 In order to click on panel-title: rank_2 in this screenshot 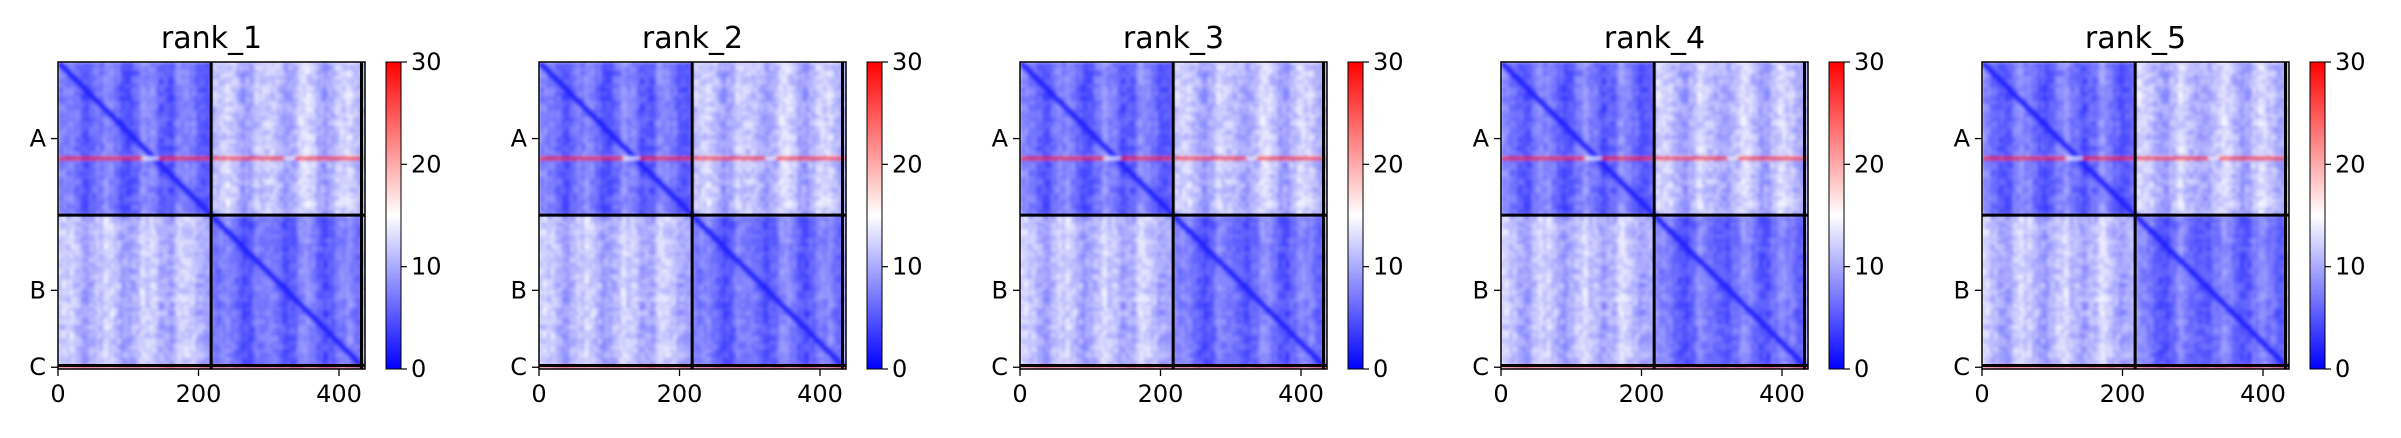, I will do `click(692, 38)`.